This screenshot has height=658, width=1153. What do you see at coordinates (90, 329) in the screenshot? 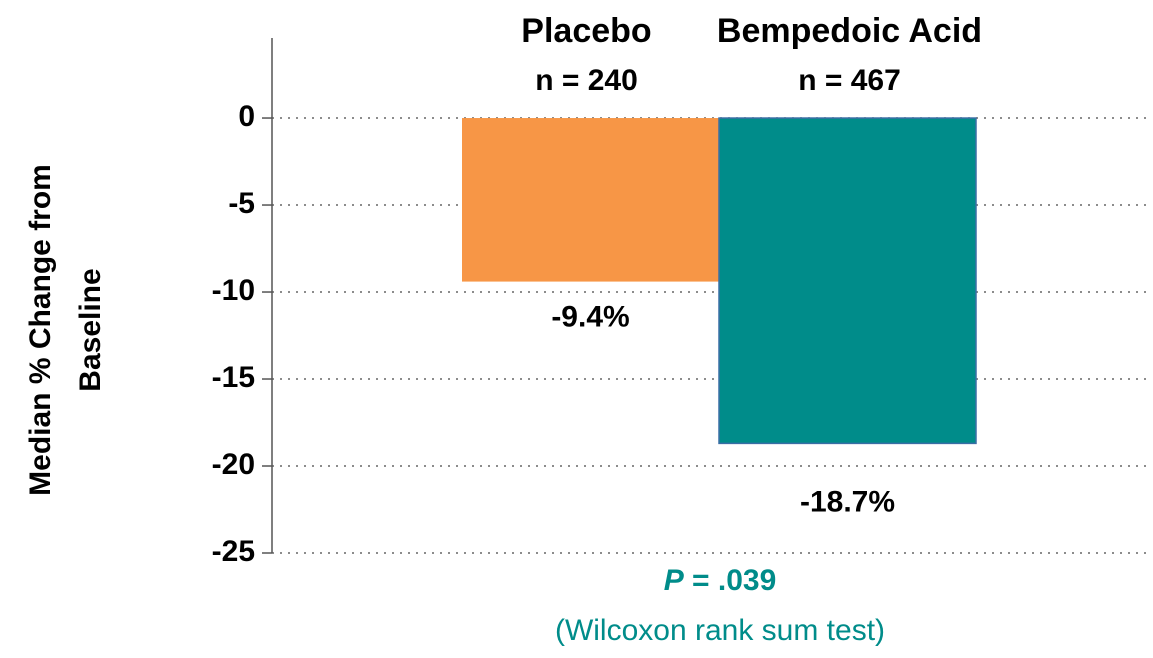
I see `y-axis-title: Baseline` at bounding box center [90, 329].